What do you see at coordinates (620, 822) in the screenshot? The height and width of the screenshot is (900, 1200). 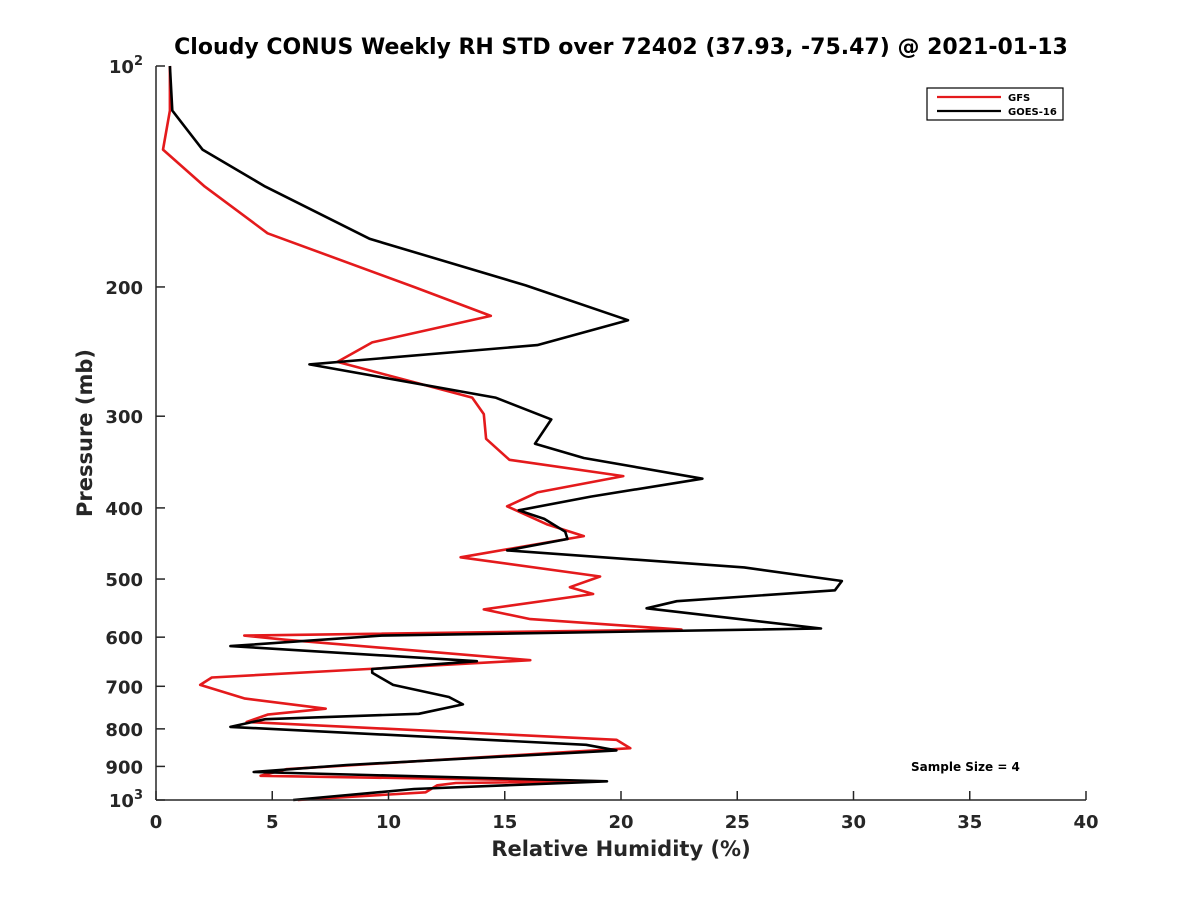 I see `x-tick-label: 20` at bounding box center [620, 822].